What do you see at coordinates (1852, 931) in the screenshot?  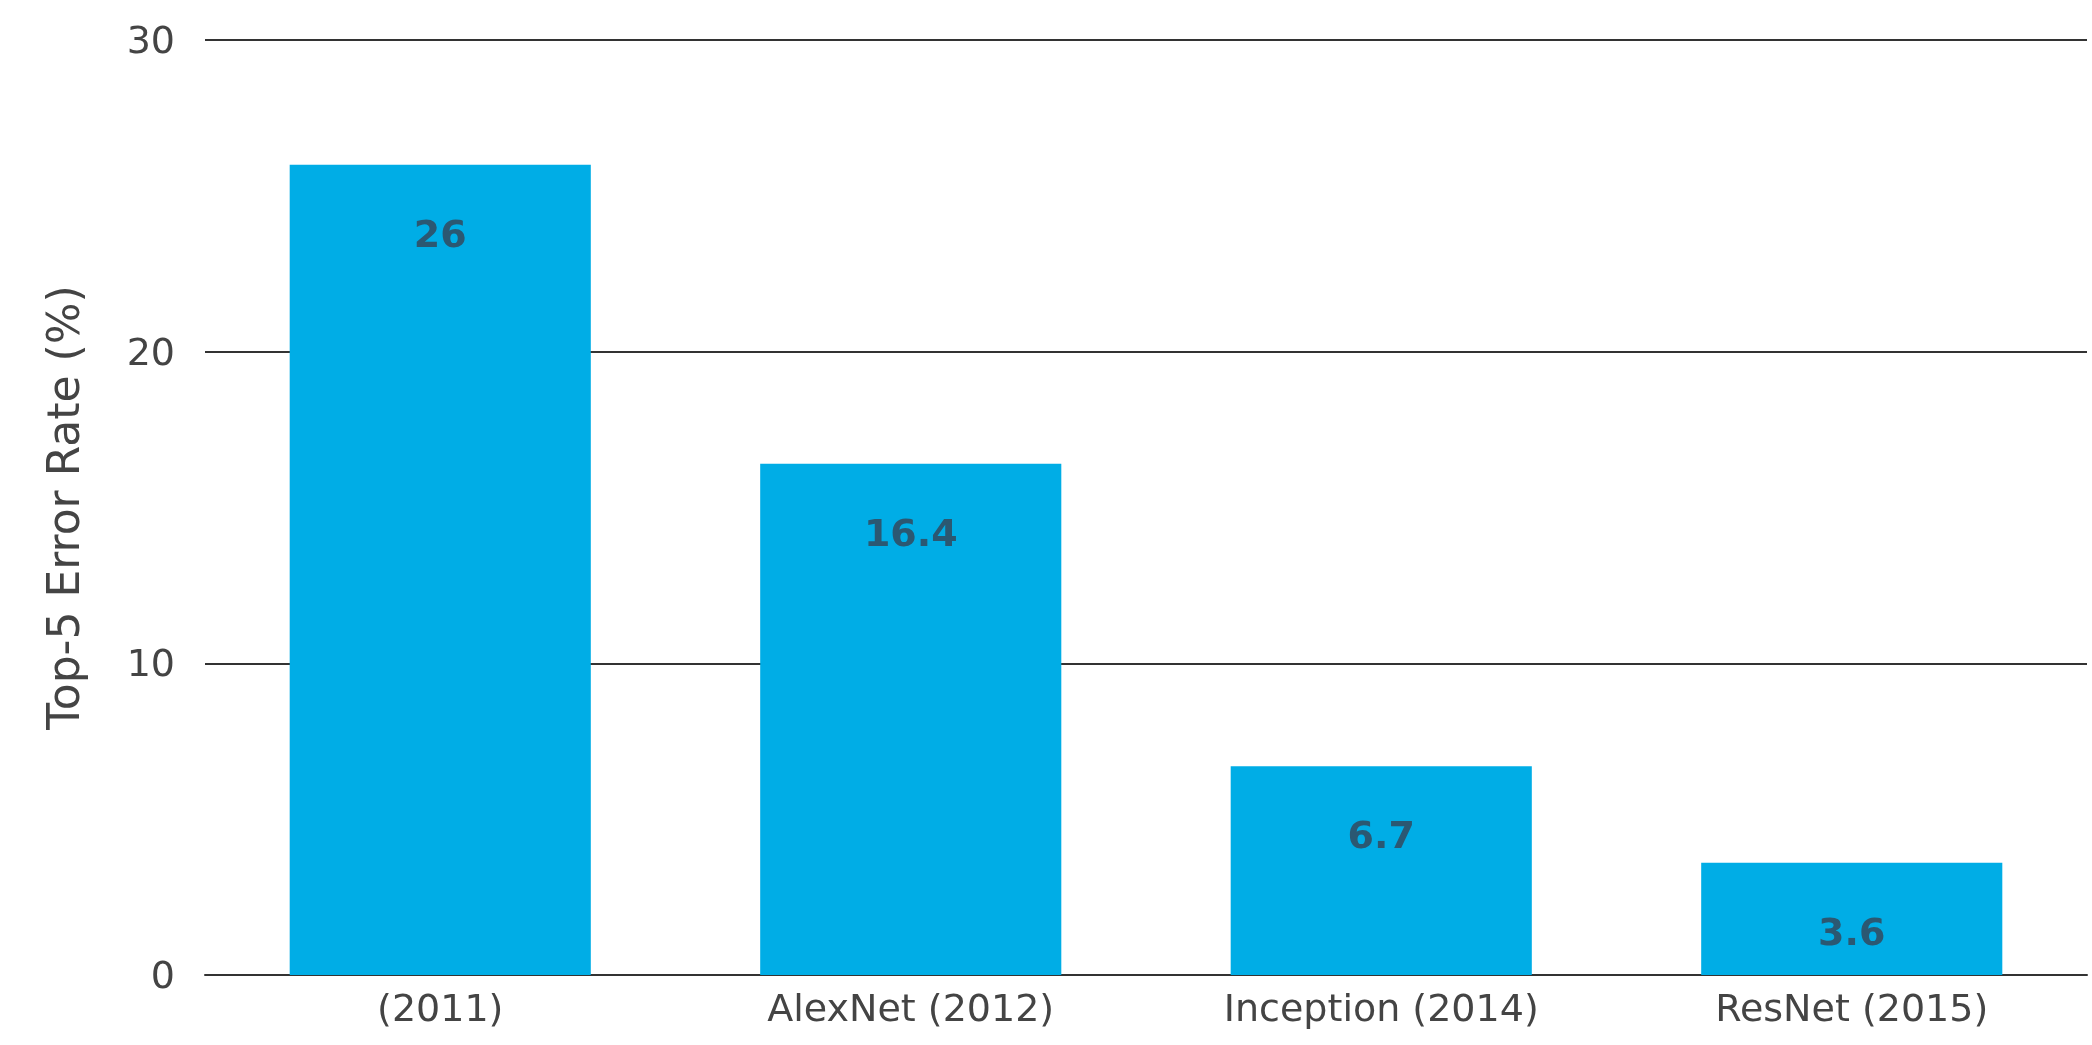 I see `data-label: 3.6` at bounding box center [1852, 931].